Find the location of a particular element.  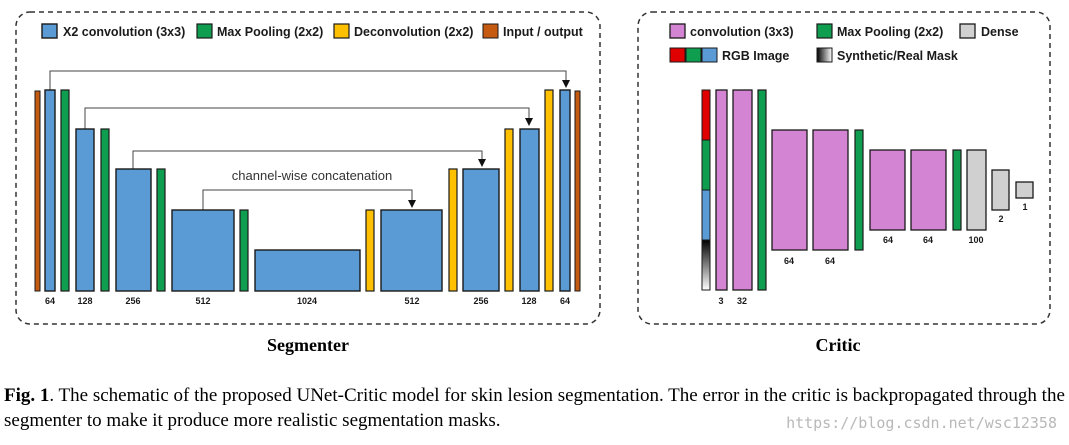

input-red-channel is located at coordinates (706, 115).